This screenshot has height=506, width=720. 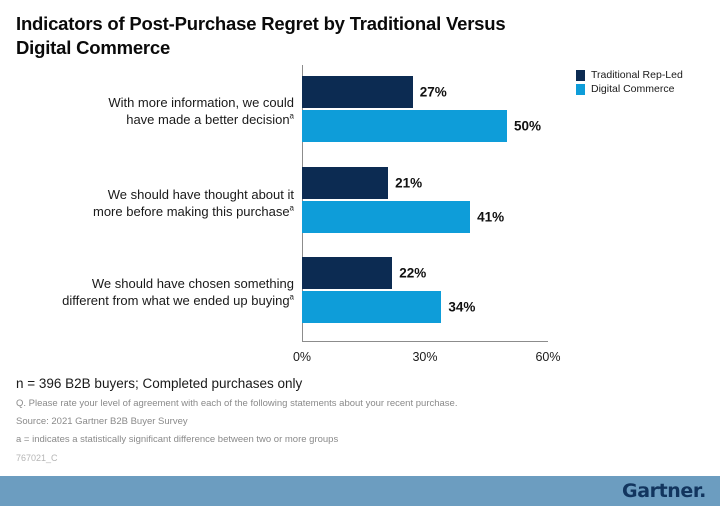 What do you see at coordinates (37, 457) in the screenshot?
I see `document-id: 767021_C` at bounding box center [37, 457].